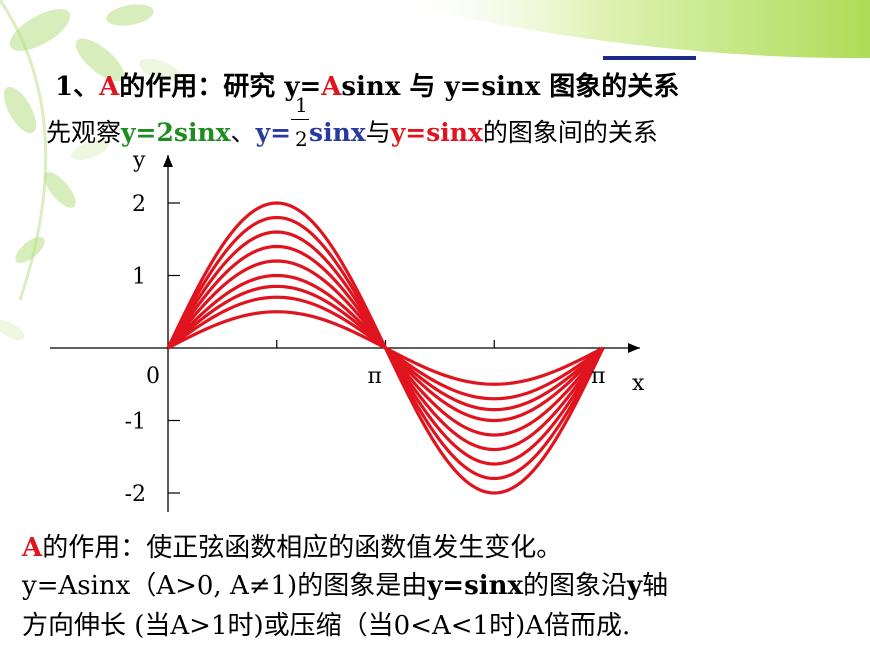 Image resolution: width=870 pixels, height=653 pixels. Describe the element at coordinates (243, 132) in the screenshot. I see `subheading-sep: 、` at that location.